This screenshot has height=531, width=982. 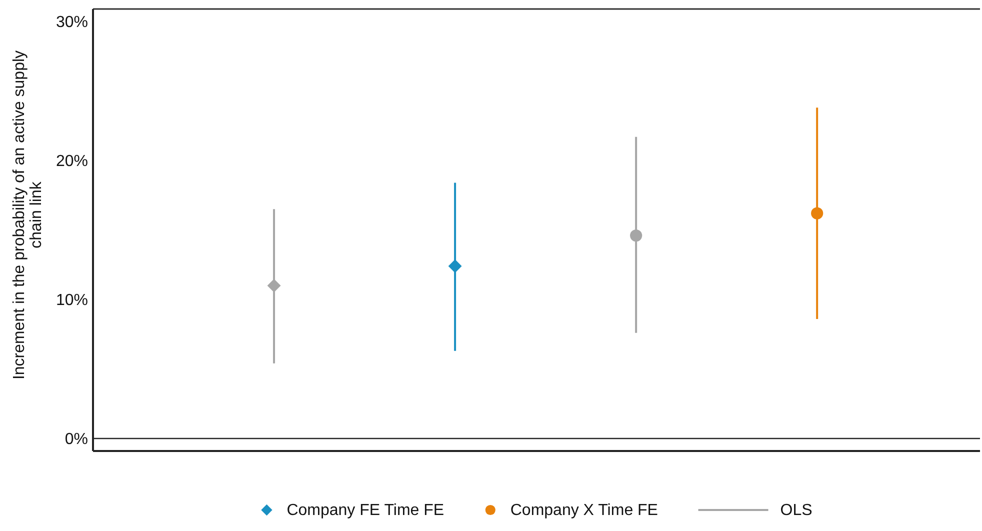 What do you see at coordinates (72, 301) in the screenshot?
I see `y-tick-label: 10%` at bounding box center [72, 301].